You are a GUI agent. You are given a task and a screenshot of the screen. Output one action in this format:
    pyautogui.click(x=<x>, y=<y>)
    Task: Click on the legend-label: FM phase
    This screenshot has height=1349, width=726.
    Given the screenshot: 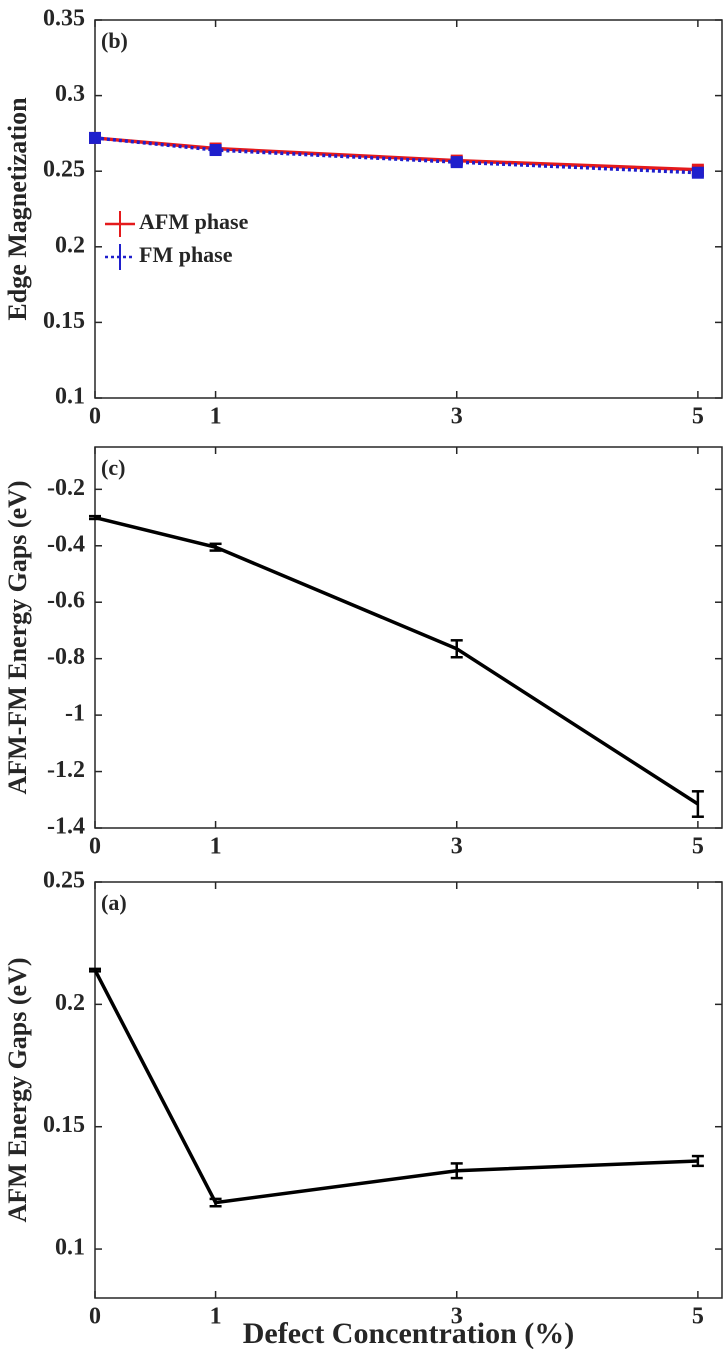 What is the action you would take?
    pyautogui.click(x=186, y=254)
    